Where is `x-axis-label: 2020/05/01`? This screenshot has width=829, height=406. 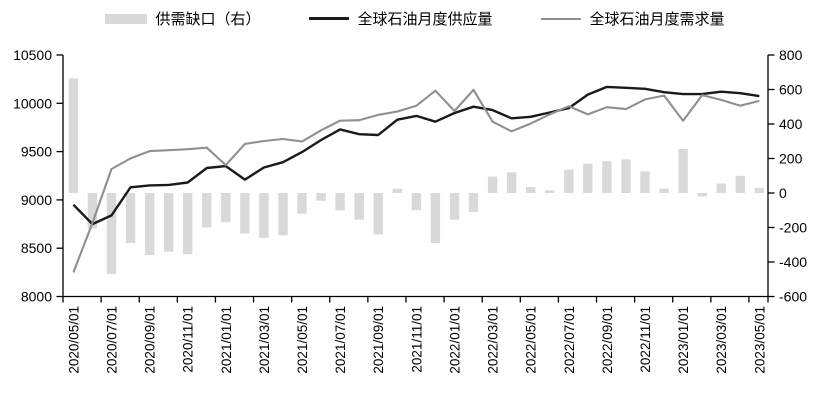 x-axis-label: 2020/05/01 is located at coordinates (73, 340).